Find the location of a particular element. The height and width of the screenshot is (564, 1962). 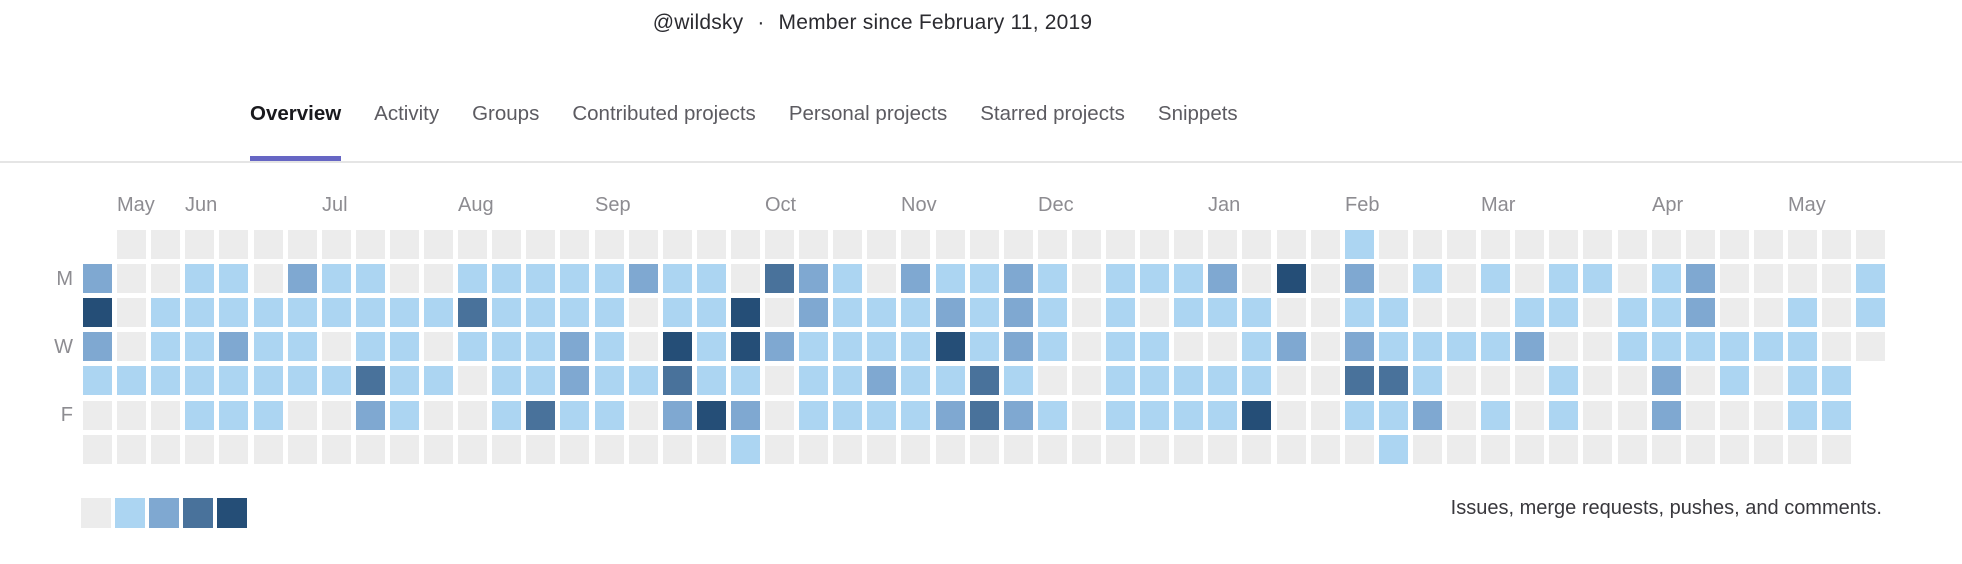

tab-contributed-projects: Contributed projects is located at coordinates (664, 113).